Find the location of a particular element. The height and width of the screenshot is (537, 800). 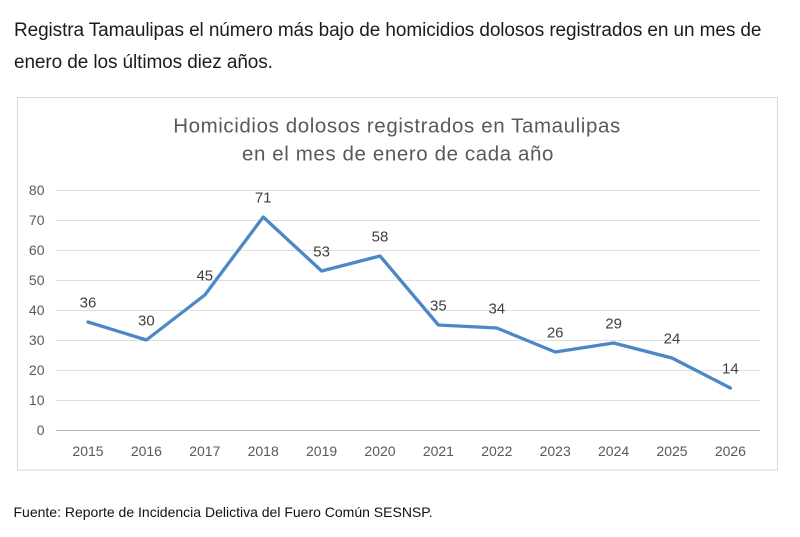

svg-text: 2018 is located at coordinates (263, 451).